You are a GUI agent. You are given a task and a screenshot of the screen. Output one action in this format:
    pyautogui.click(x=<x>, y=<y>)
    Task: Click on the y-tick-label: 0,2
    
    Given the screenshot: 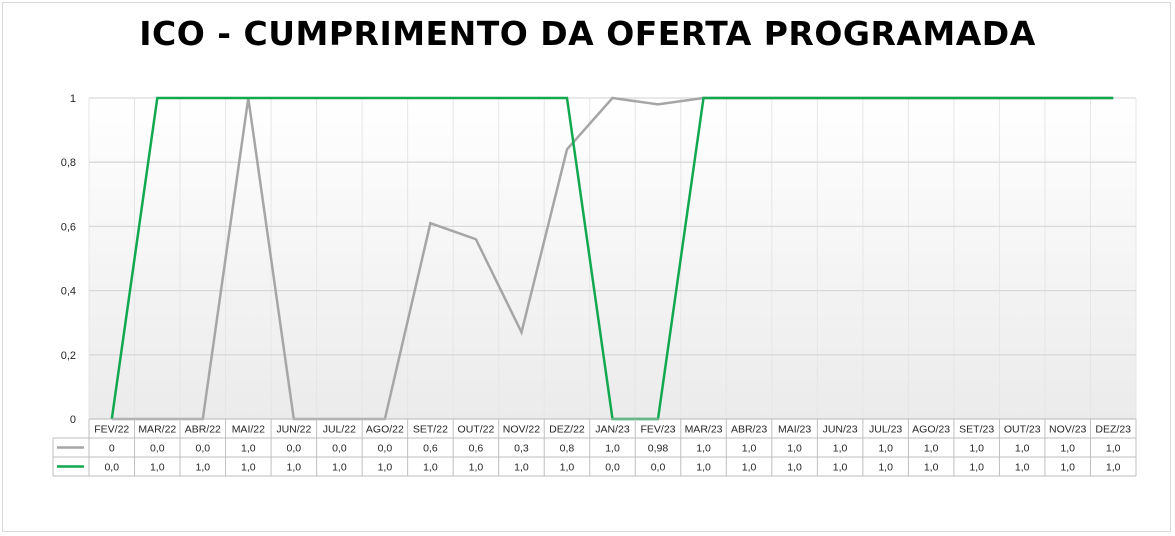 What is the action you would take?
    pyautogui.click(x=68, y=356)
    